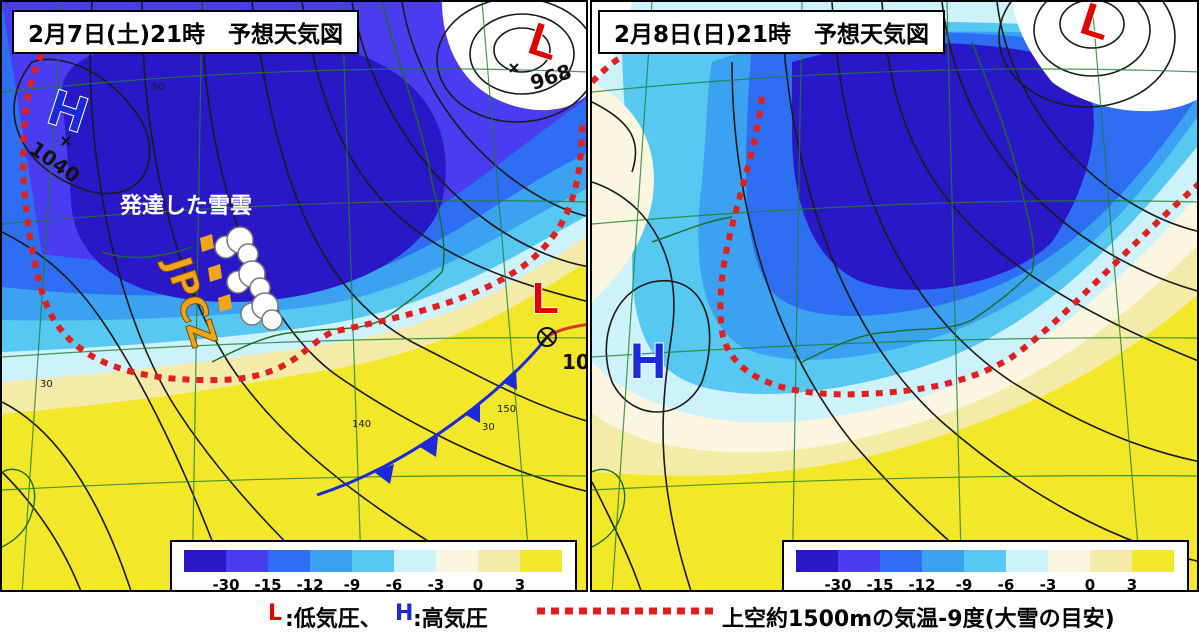 The height and width of the screenshot is (639, 1199). What do you see at coordinates (394, 584) in the screenshot?
I see `legend-label-feb7-4: -6` at bounding box center [394, 584].